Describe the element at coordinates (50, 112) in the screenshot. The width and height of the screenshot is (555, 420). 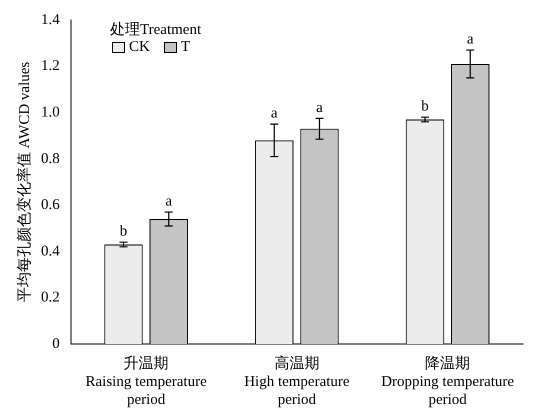
I see `y-tick-label: 1.0` at that location.